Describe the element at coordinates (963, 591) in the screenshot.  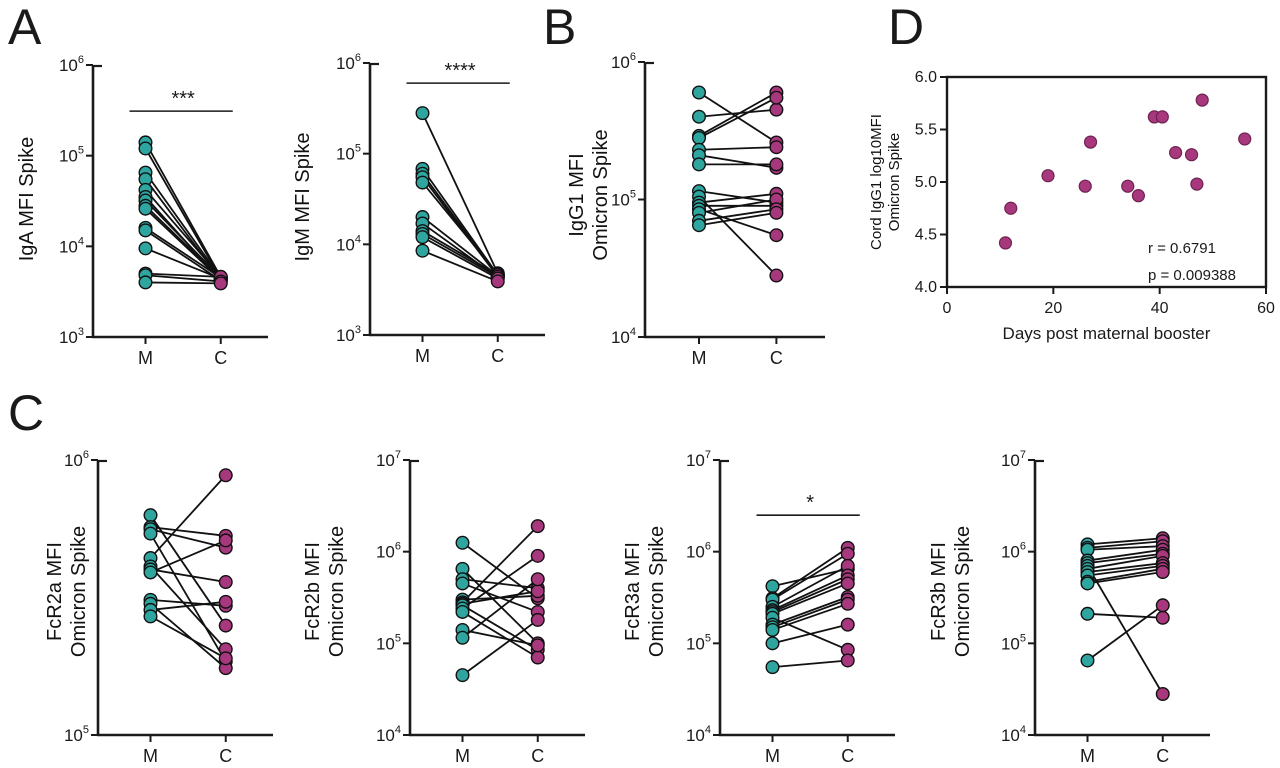
I see `y-axis-label-fcr3b-line2: Omicron Spike` at that location.